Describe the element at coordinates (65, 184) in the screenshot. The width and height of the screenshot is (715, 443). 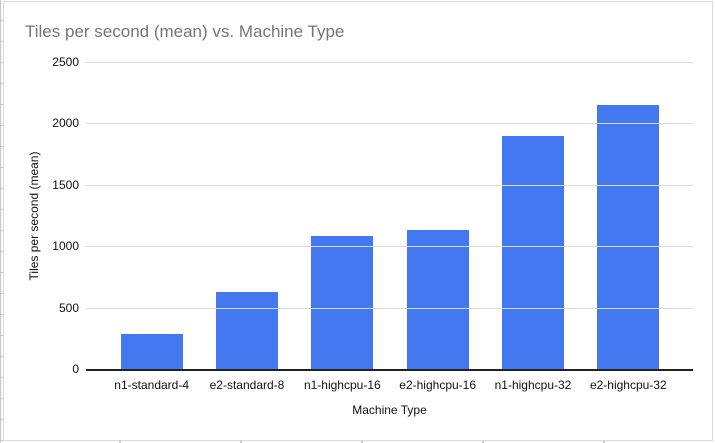
I see `y-tick-label: 1500` at that location.